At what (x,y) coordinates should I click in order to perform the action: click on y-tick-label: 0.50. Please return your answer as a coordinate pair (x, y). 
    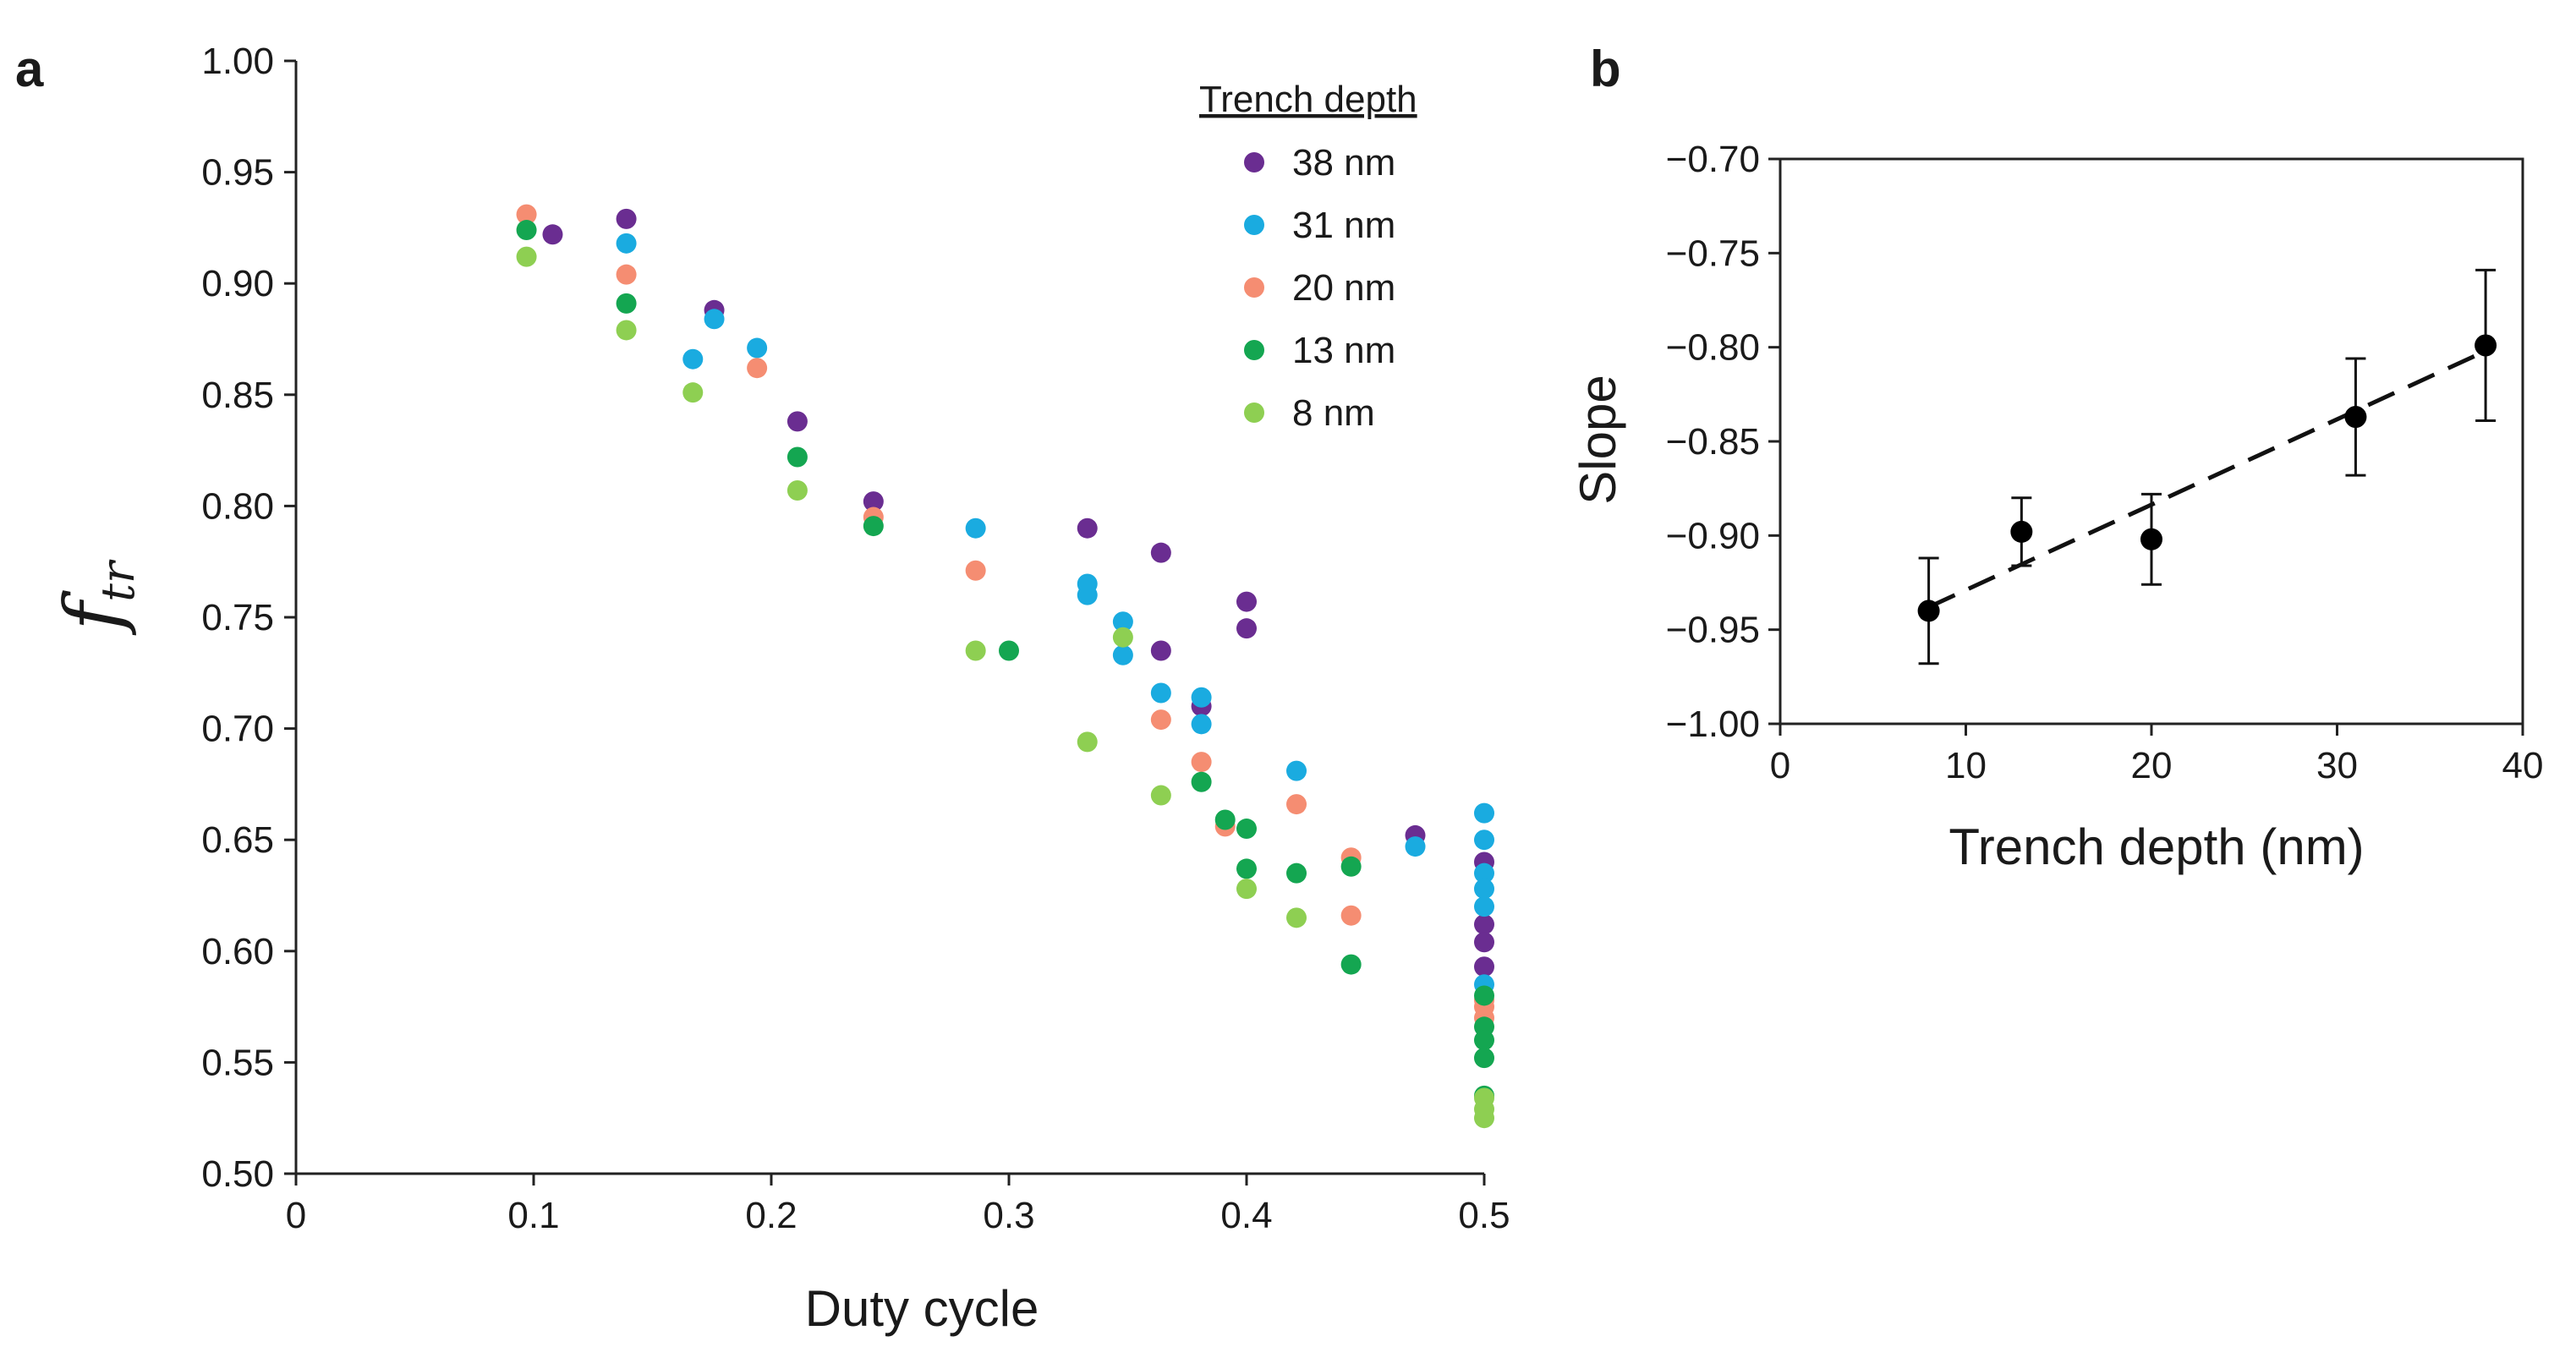
    Looking at the image, I should click on (237, 1174).